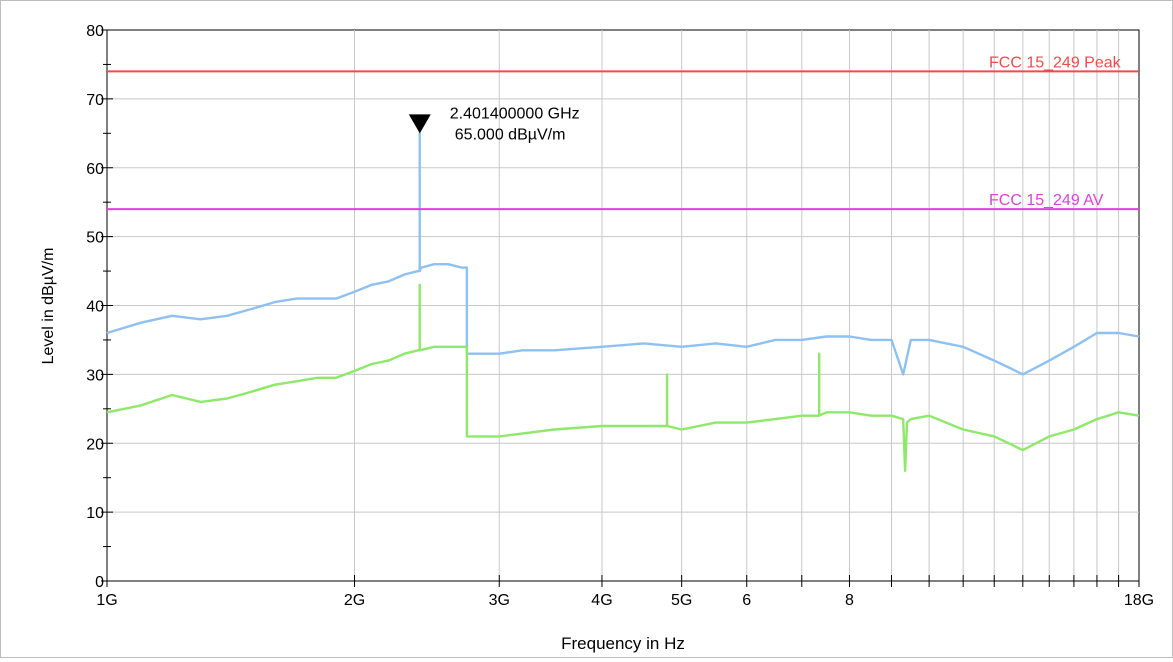 The height and width of the screenshot is (662, 1173). Describe the element at coordinates (95, 100) in the screenshot. I see `y-tick-label: 70` at that location.